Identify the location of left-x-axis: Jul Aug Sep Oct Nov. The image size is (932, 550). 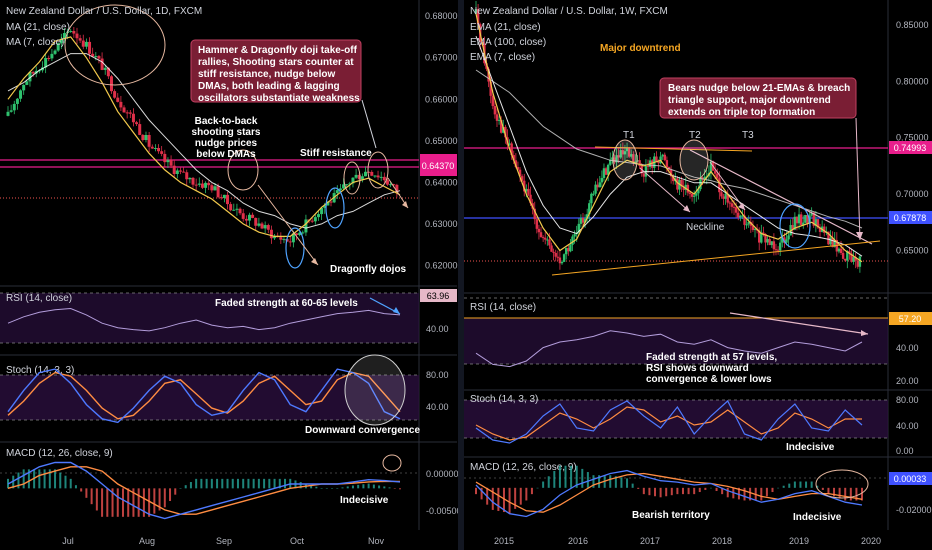
(223, 541).